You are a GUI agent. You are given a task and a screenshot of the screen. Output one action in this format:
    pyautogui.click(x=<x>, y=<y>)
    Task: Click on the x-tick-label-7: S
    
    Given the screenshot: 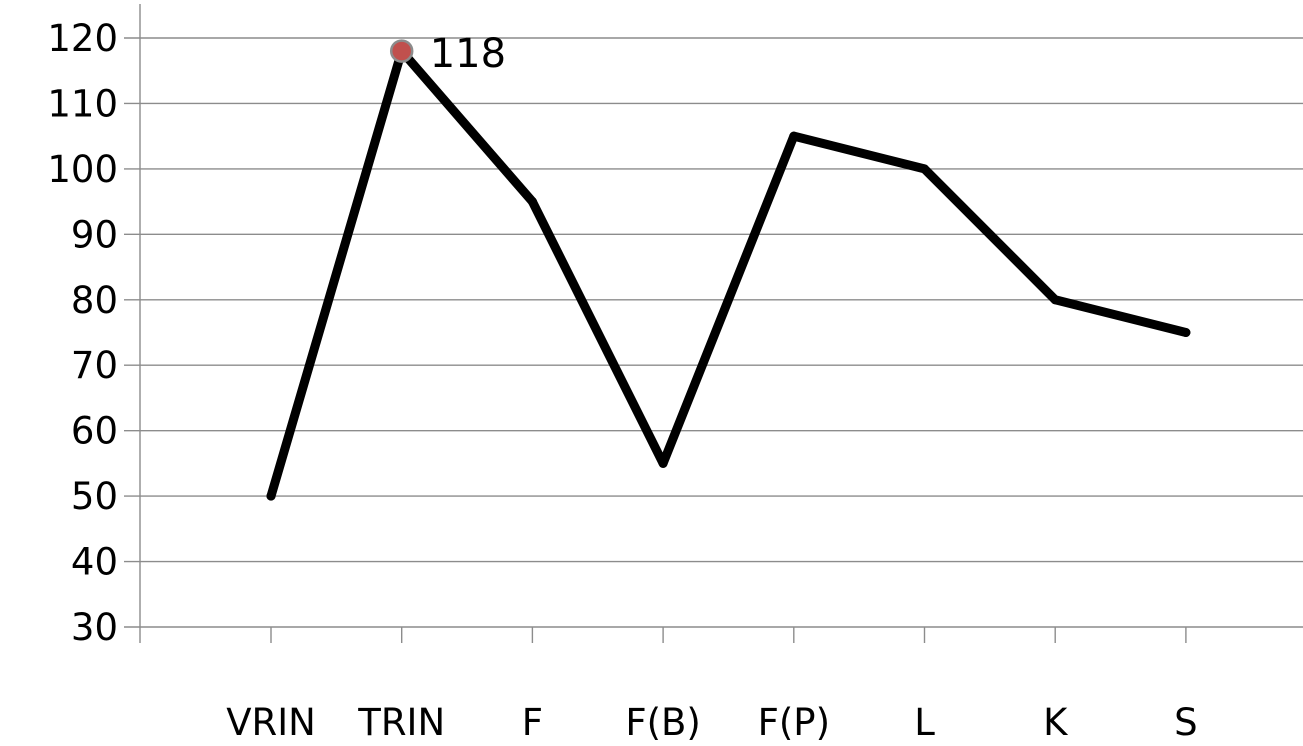 What is the action you would take?
    pyautogui.click(x=1186, y=722)
    